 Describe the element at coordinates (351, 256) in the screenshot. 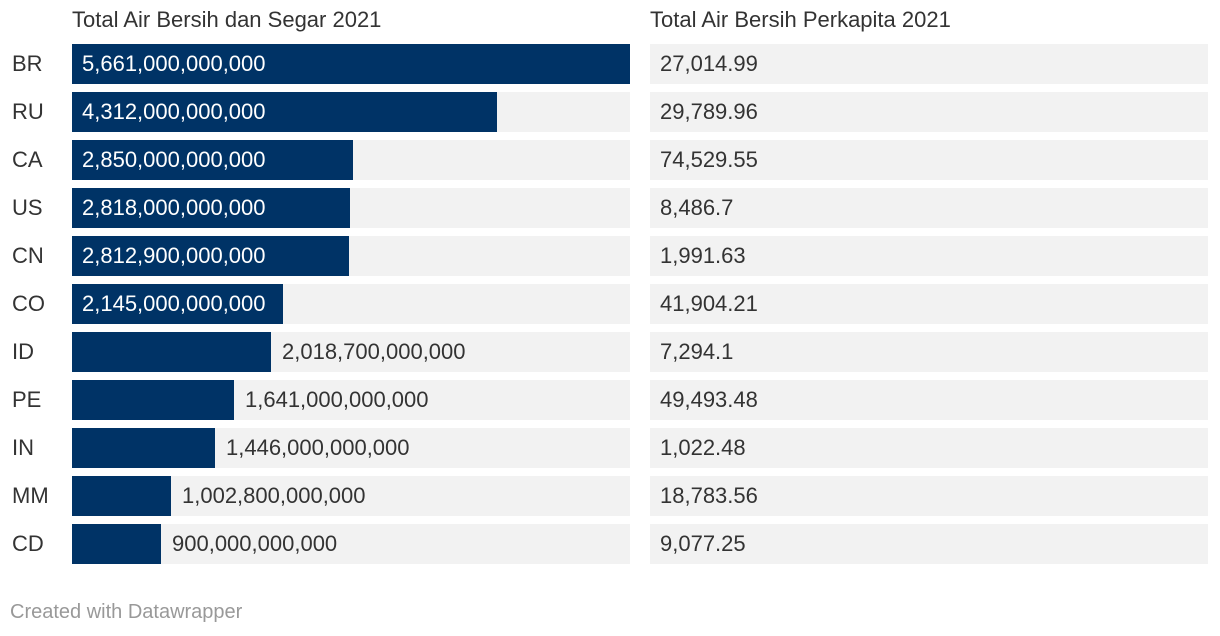

I see `bar-track: 2,812,900,000,000` at that location.